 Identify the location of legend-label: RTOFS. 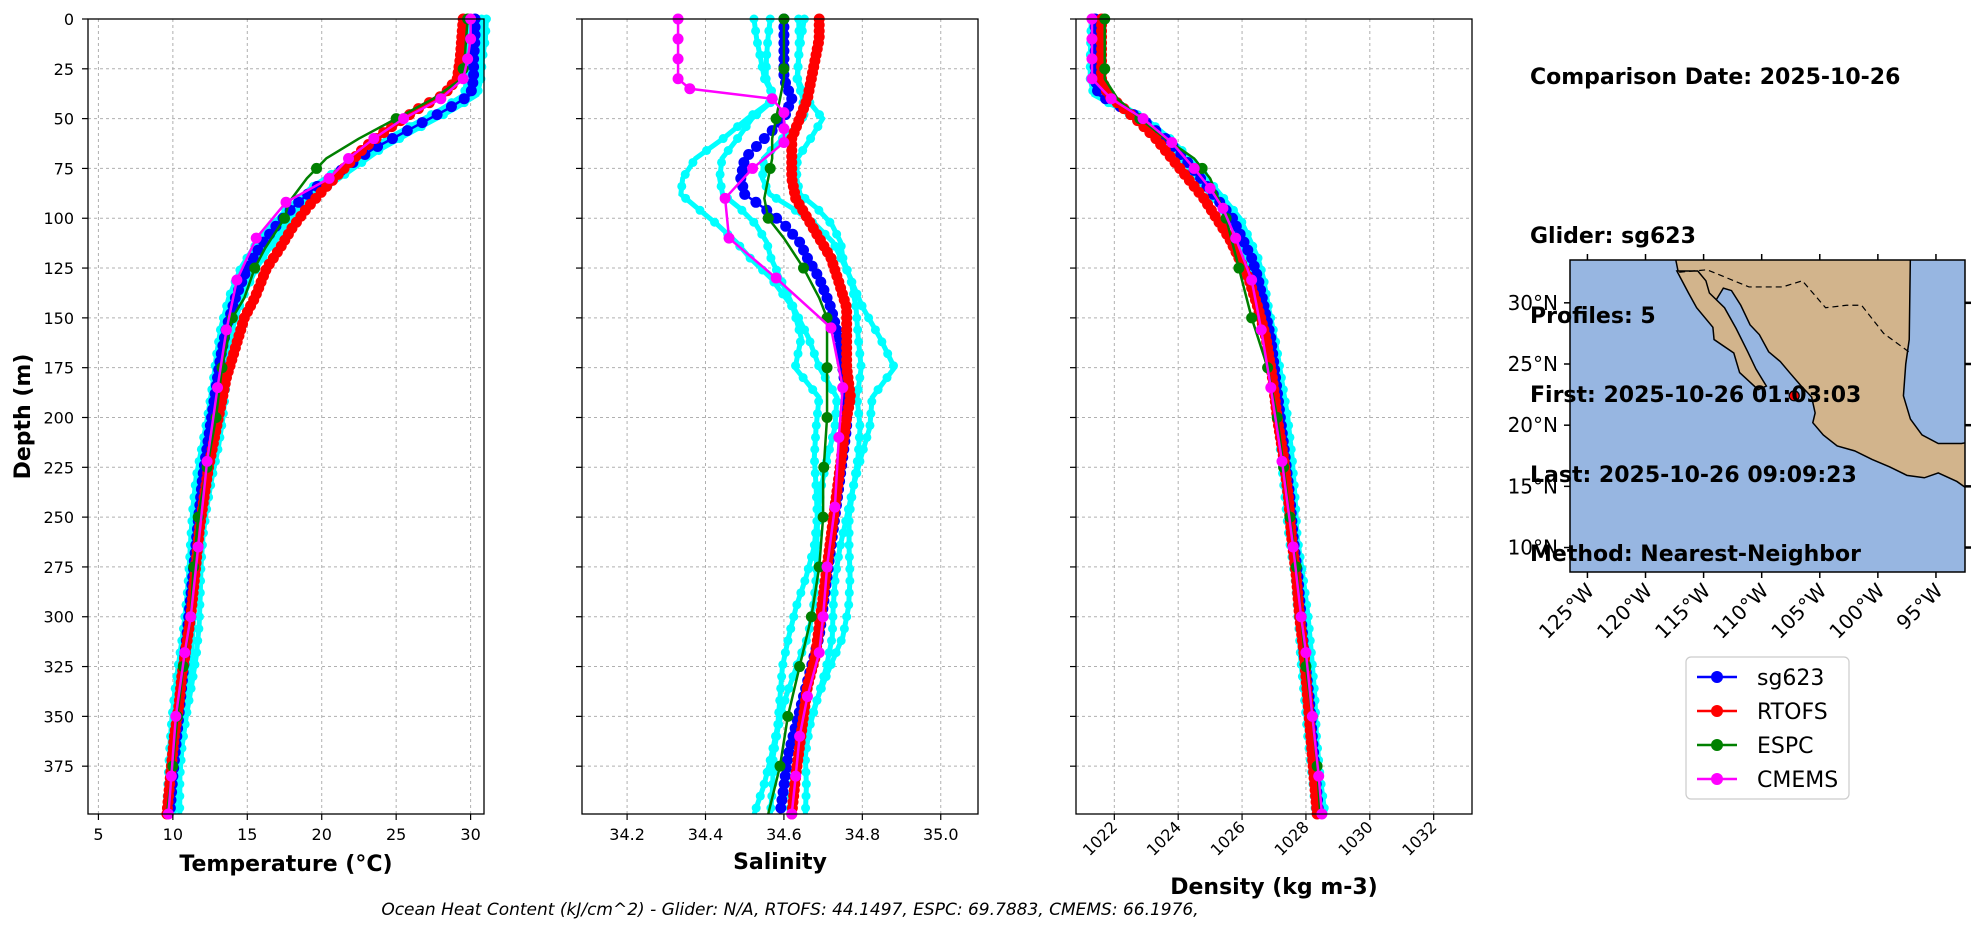
(1792, 712).